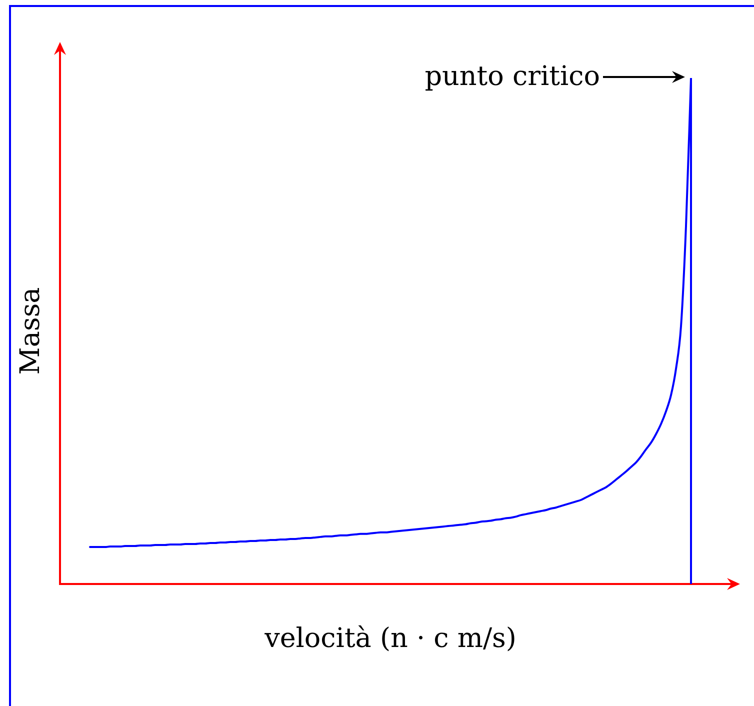 Image resolution: width=754 pixels, height=706 pixels. What do you see at coordinates (390, 638) in the screenshot?
I see `x-axis-title: velocità (n · c m/s)` at bounding box center [390, 638].